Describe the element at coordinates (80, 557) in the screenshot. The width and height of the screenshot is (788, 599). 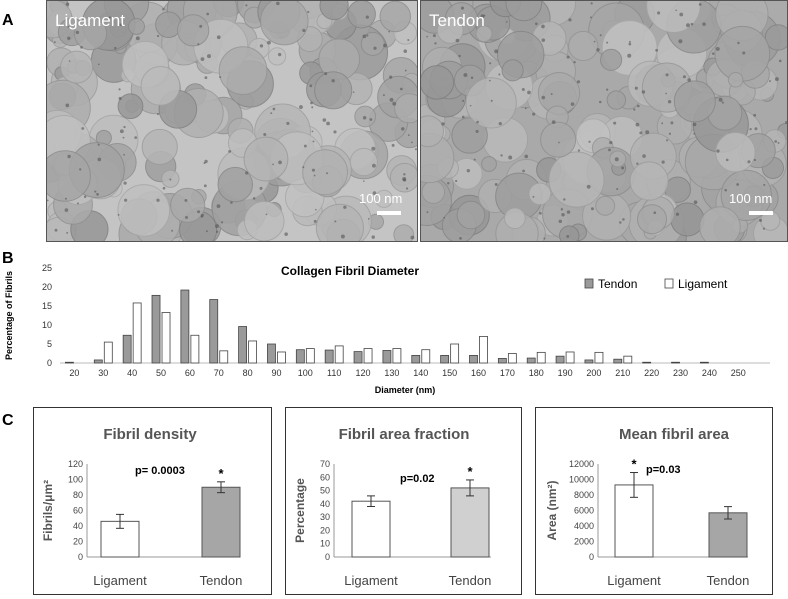
I see `y-tick-label: 0` at that location.